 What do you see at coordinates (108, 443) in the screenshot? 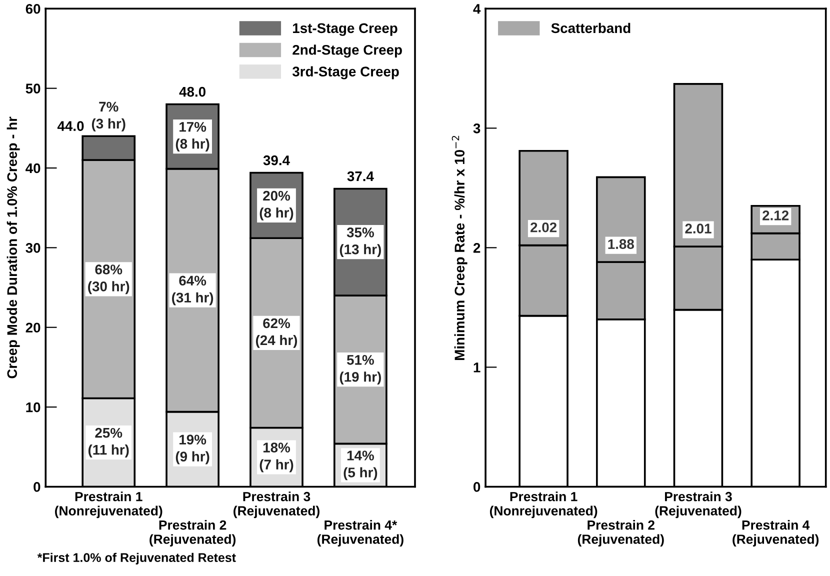
I see `data-label: 25% (11 hr)` at bounding box center [108, 443].